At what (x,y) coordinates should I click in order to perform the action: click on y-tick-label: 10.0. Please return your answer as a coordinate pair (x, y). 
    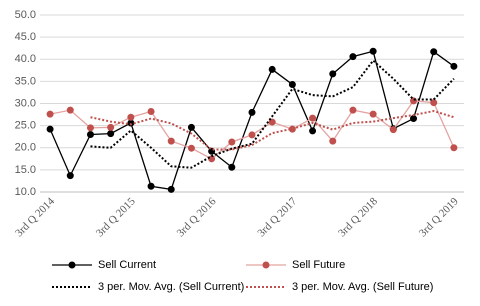
    Looking at the image, I should click on (25, 192).